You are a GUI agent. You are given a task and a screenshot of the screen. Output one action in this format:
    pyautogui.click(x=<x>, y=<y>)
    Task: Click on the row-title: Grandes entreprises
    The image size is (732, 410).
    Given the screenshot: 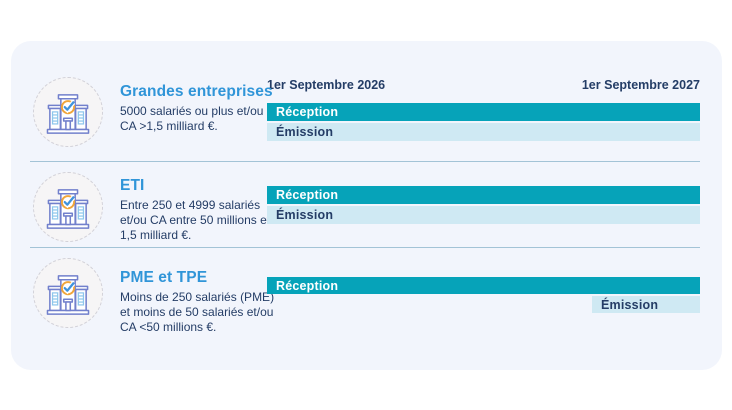 What is the action you would take?
    pyautogui.click(x=196, y=91)
    